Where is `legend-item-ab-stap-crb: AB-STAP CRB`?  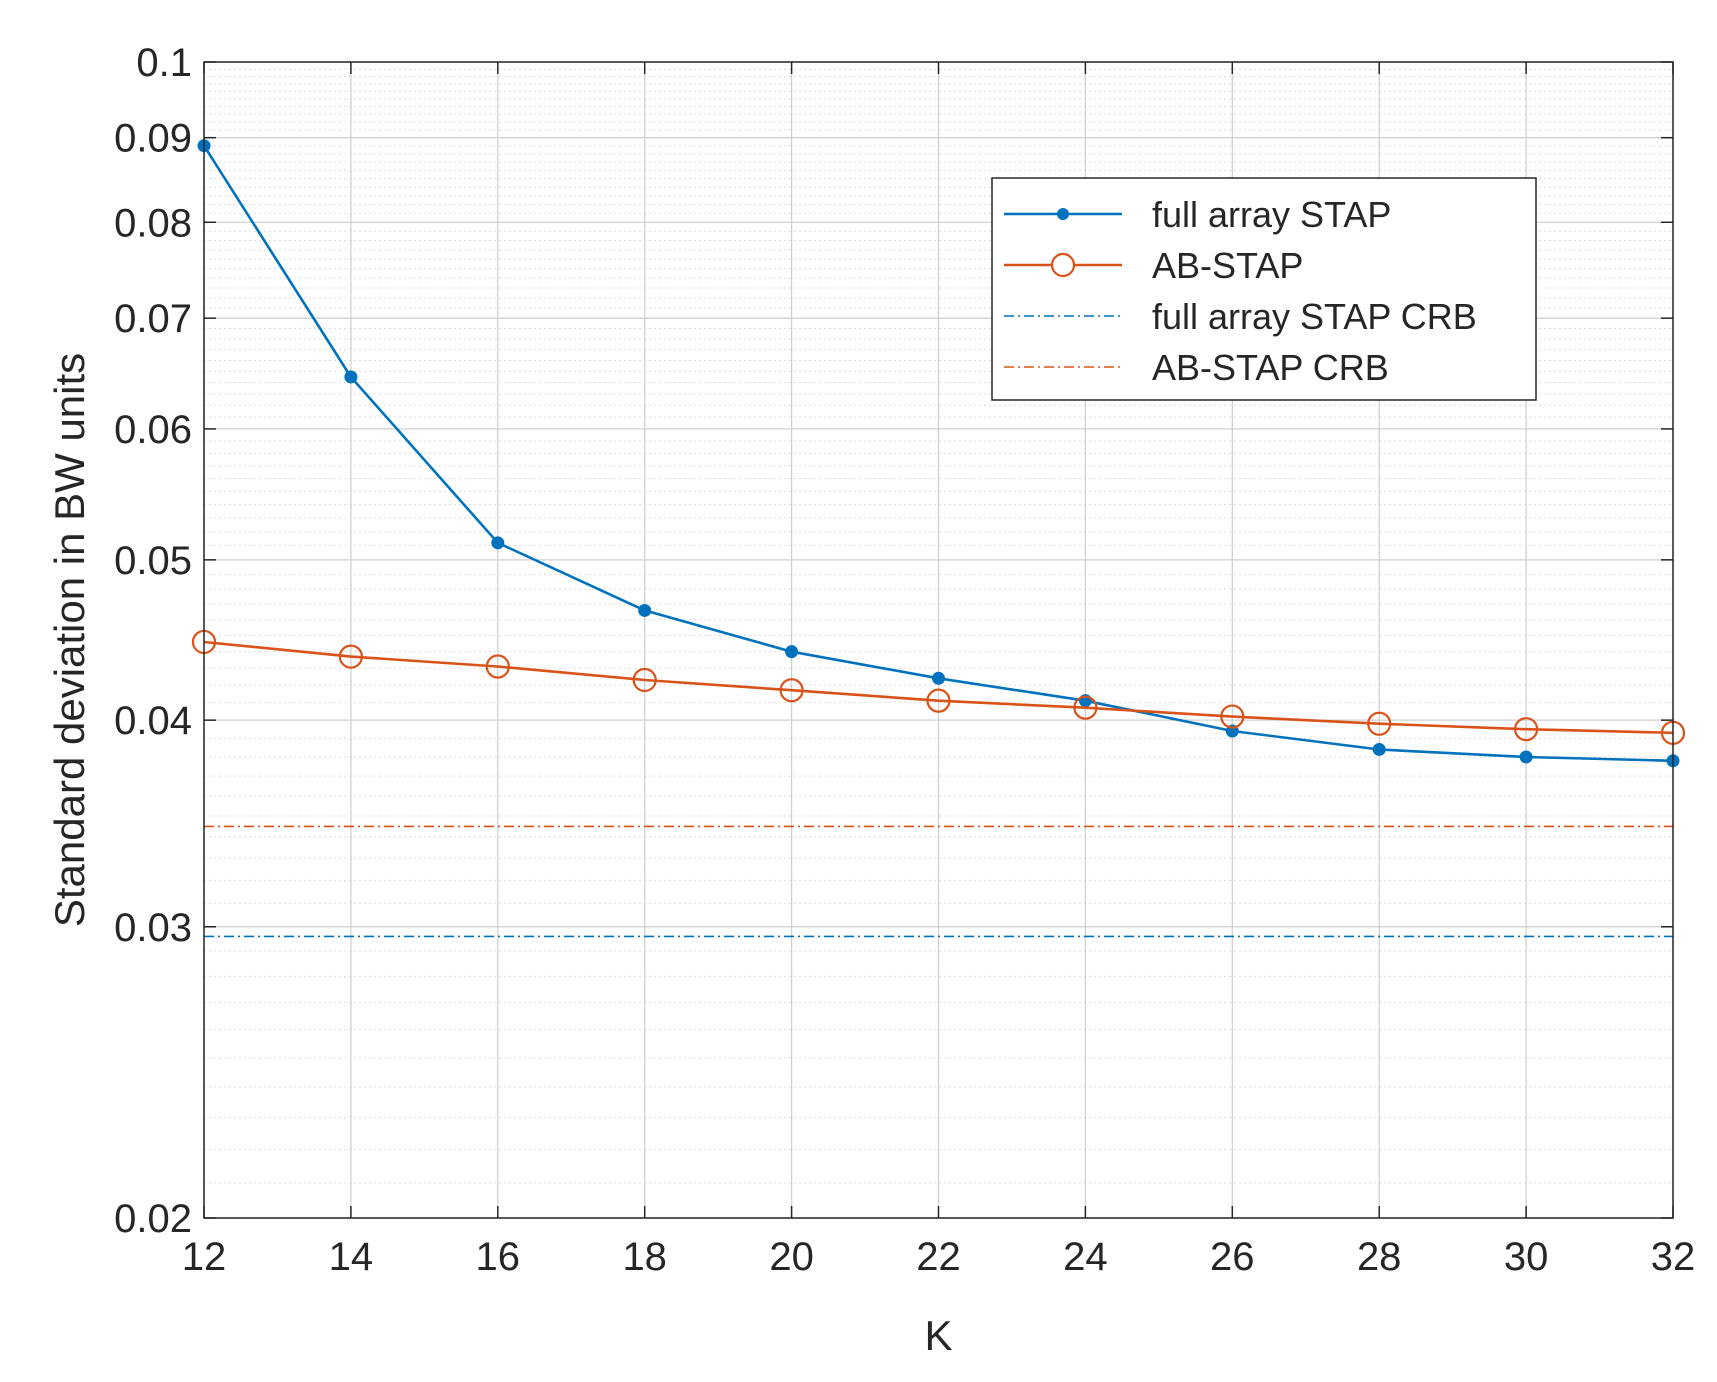
legend-item-ab-stap-crb: AB-STAP CRB is located at coordinates (1196, 367).